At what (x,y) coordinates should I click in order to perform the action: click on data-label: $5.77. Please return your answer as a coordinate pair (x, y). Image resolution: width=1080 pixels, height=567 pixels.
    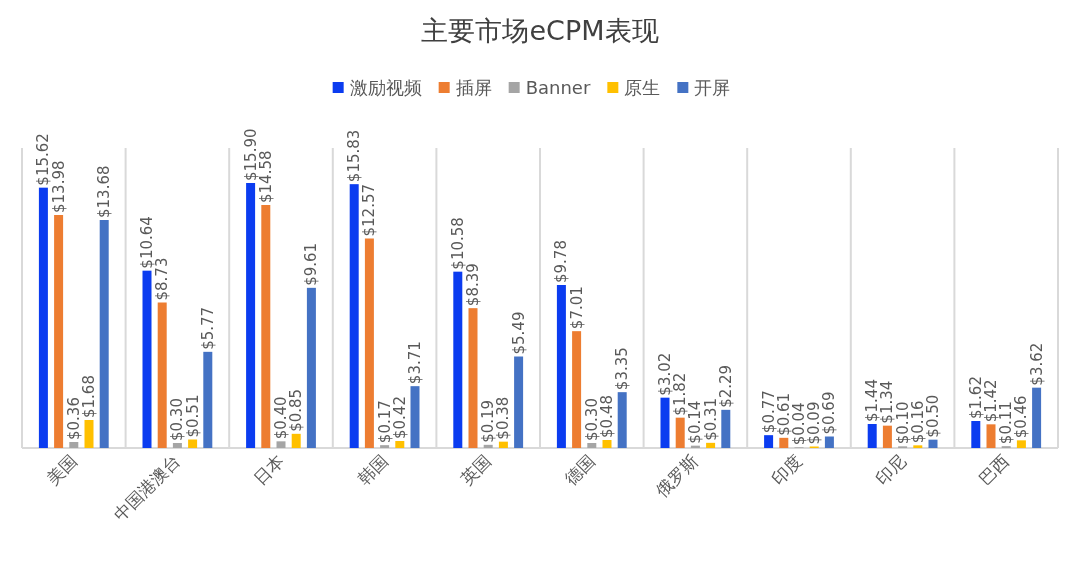
    Looking at the image, I should click on (207, 328).